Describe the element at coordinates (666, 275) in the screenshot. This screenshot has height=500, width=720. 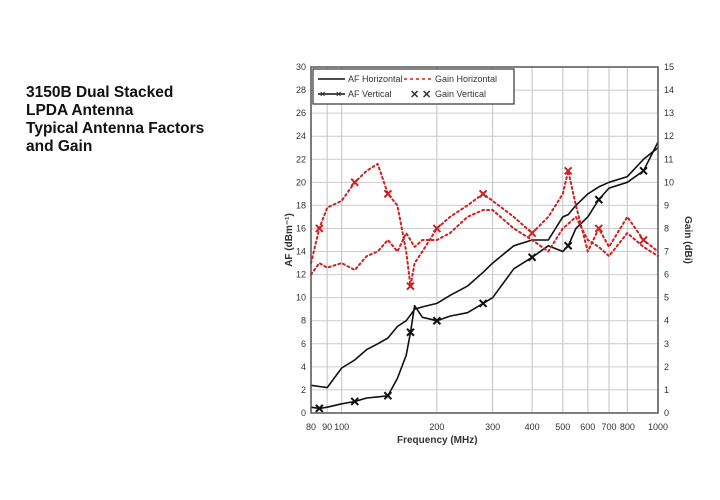
I see `y2-tick-label: 6` at that location.